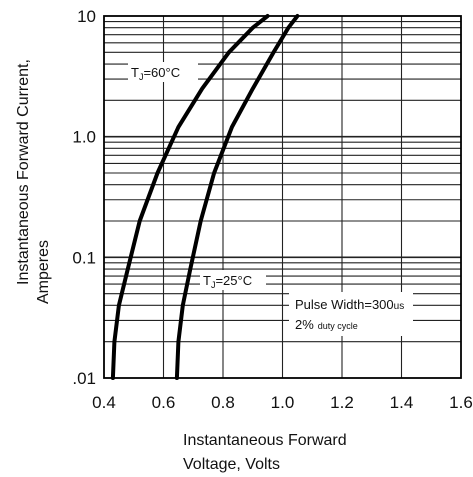 This screenshot has height=477, width=473. Describe the element at coordinates (84, 378) in the screenshot. I see `y-tick-label: .01` at that location.